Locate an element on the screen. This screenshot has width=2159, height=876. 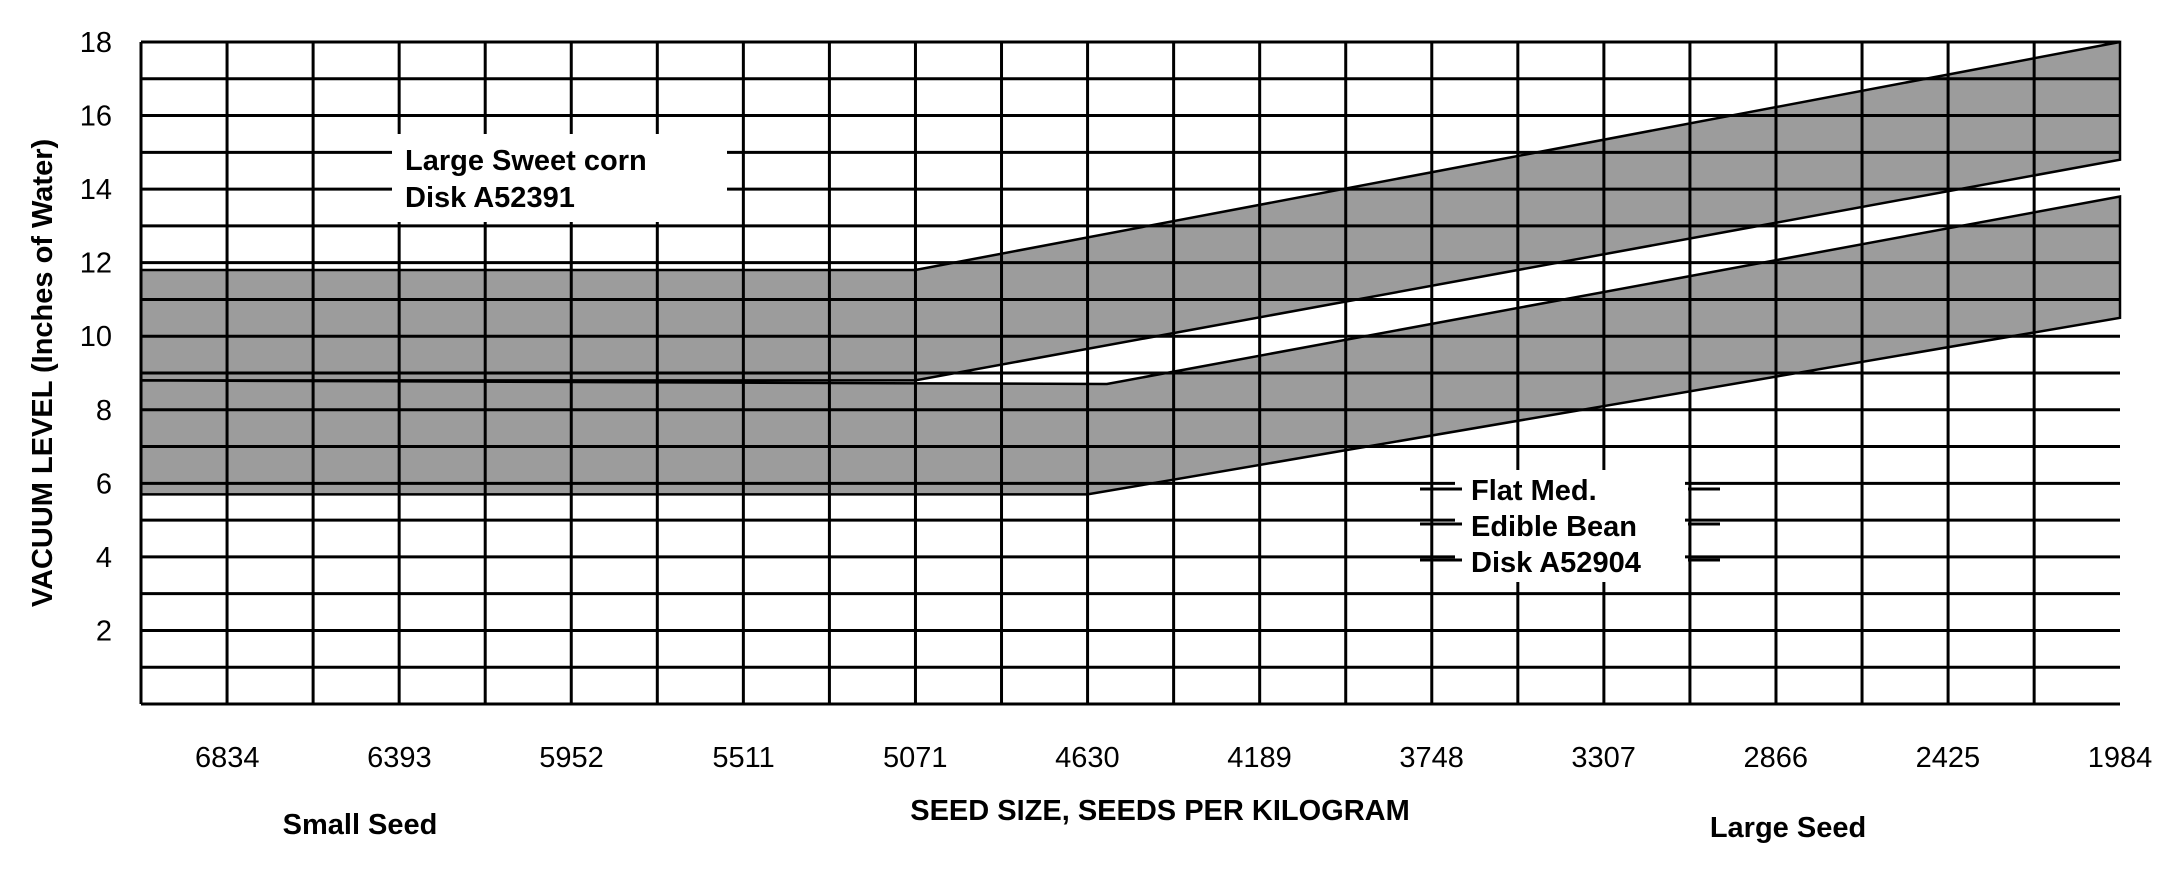
bean-label-box is located at coordinates (1570, 526).